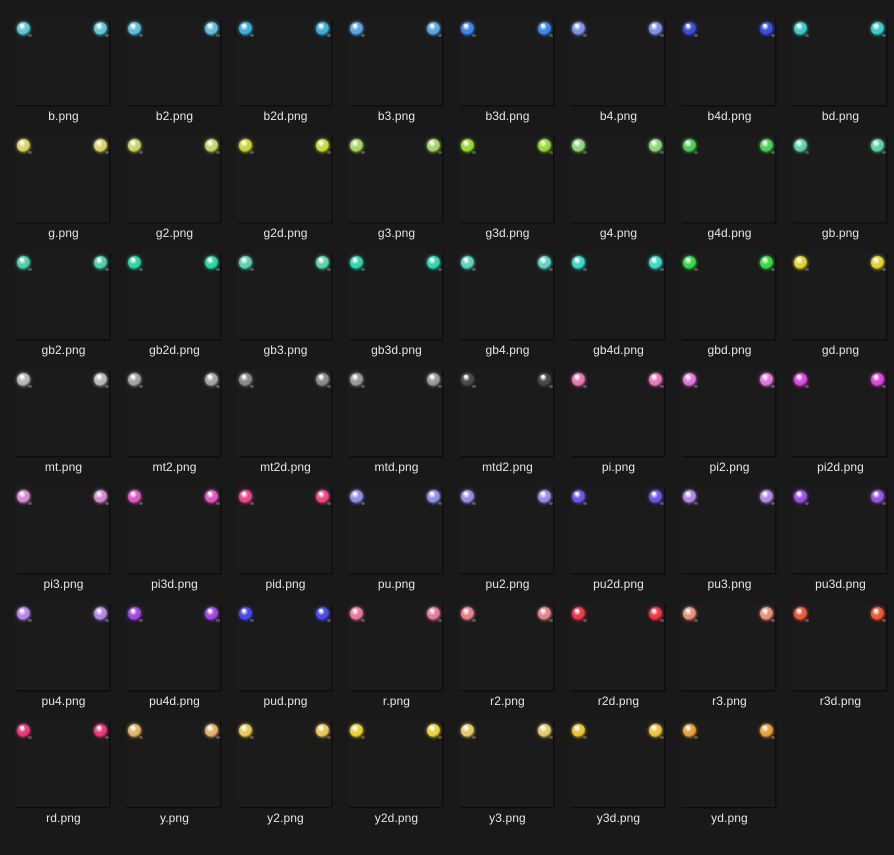 The width and height of the screenshot is (894, 855). I want to click on file-item: pu2d.png, so click(618, 538).